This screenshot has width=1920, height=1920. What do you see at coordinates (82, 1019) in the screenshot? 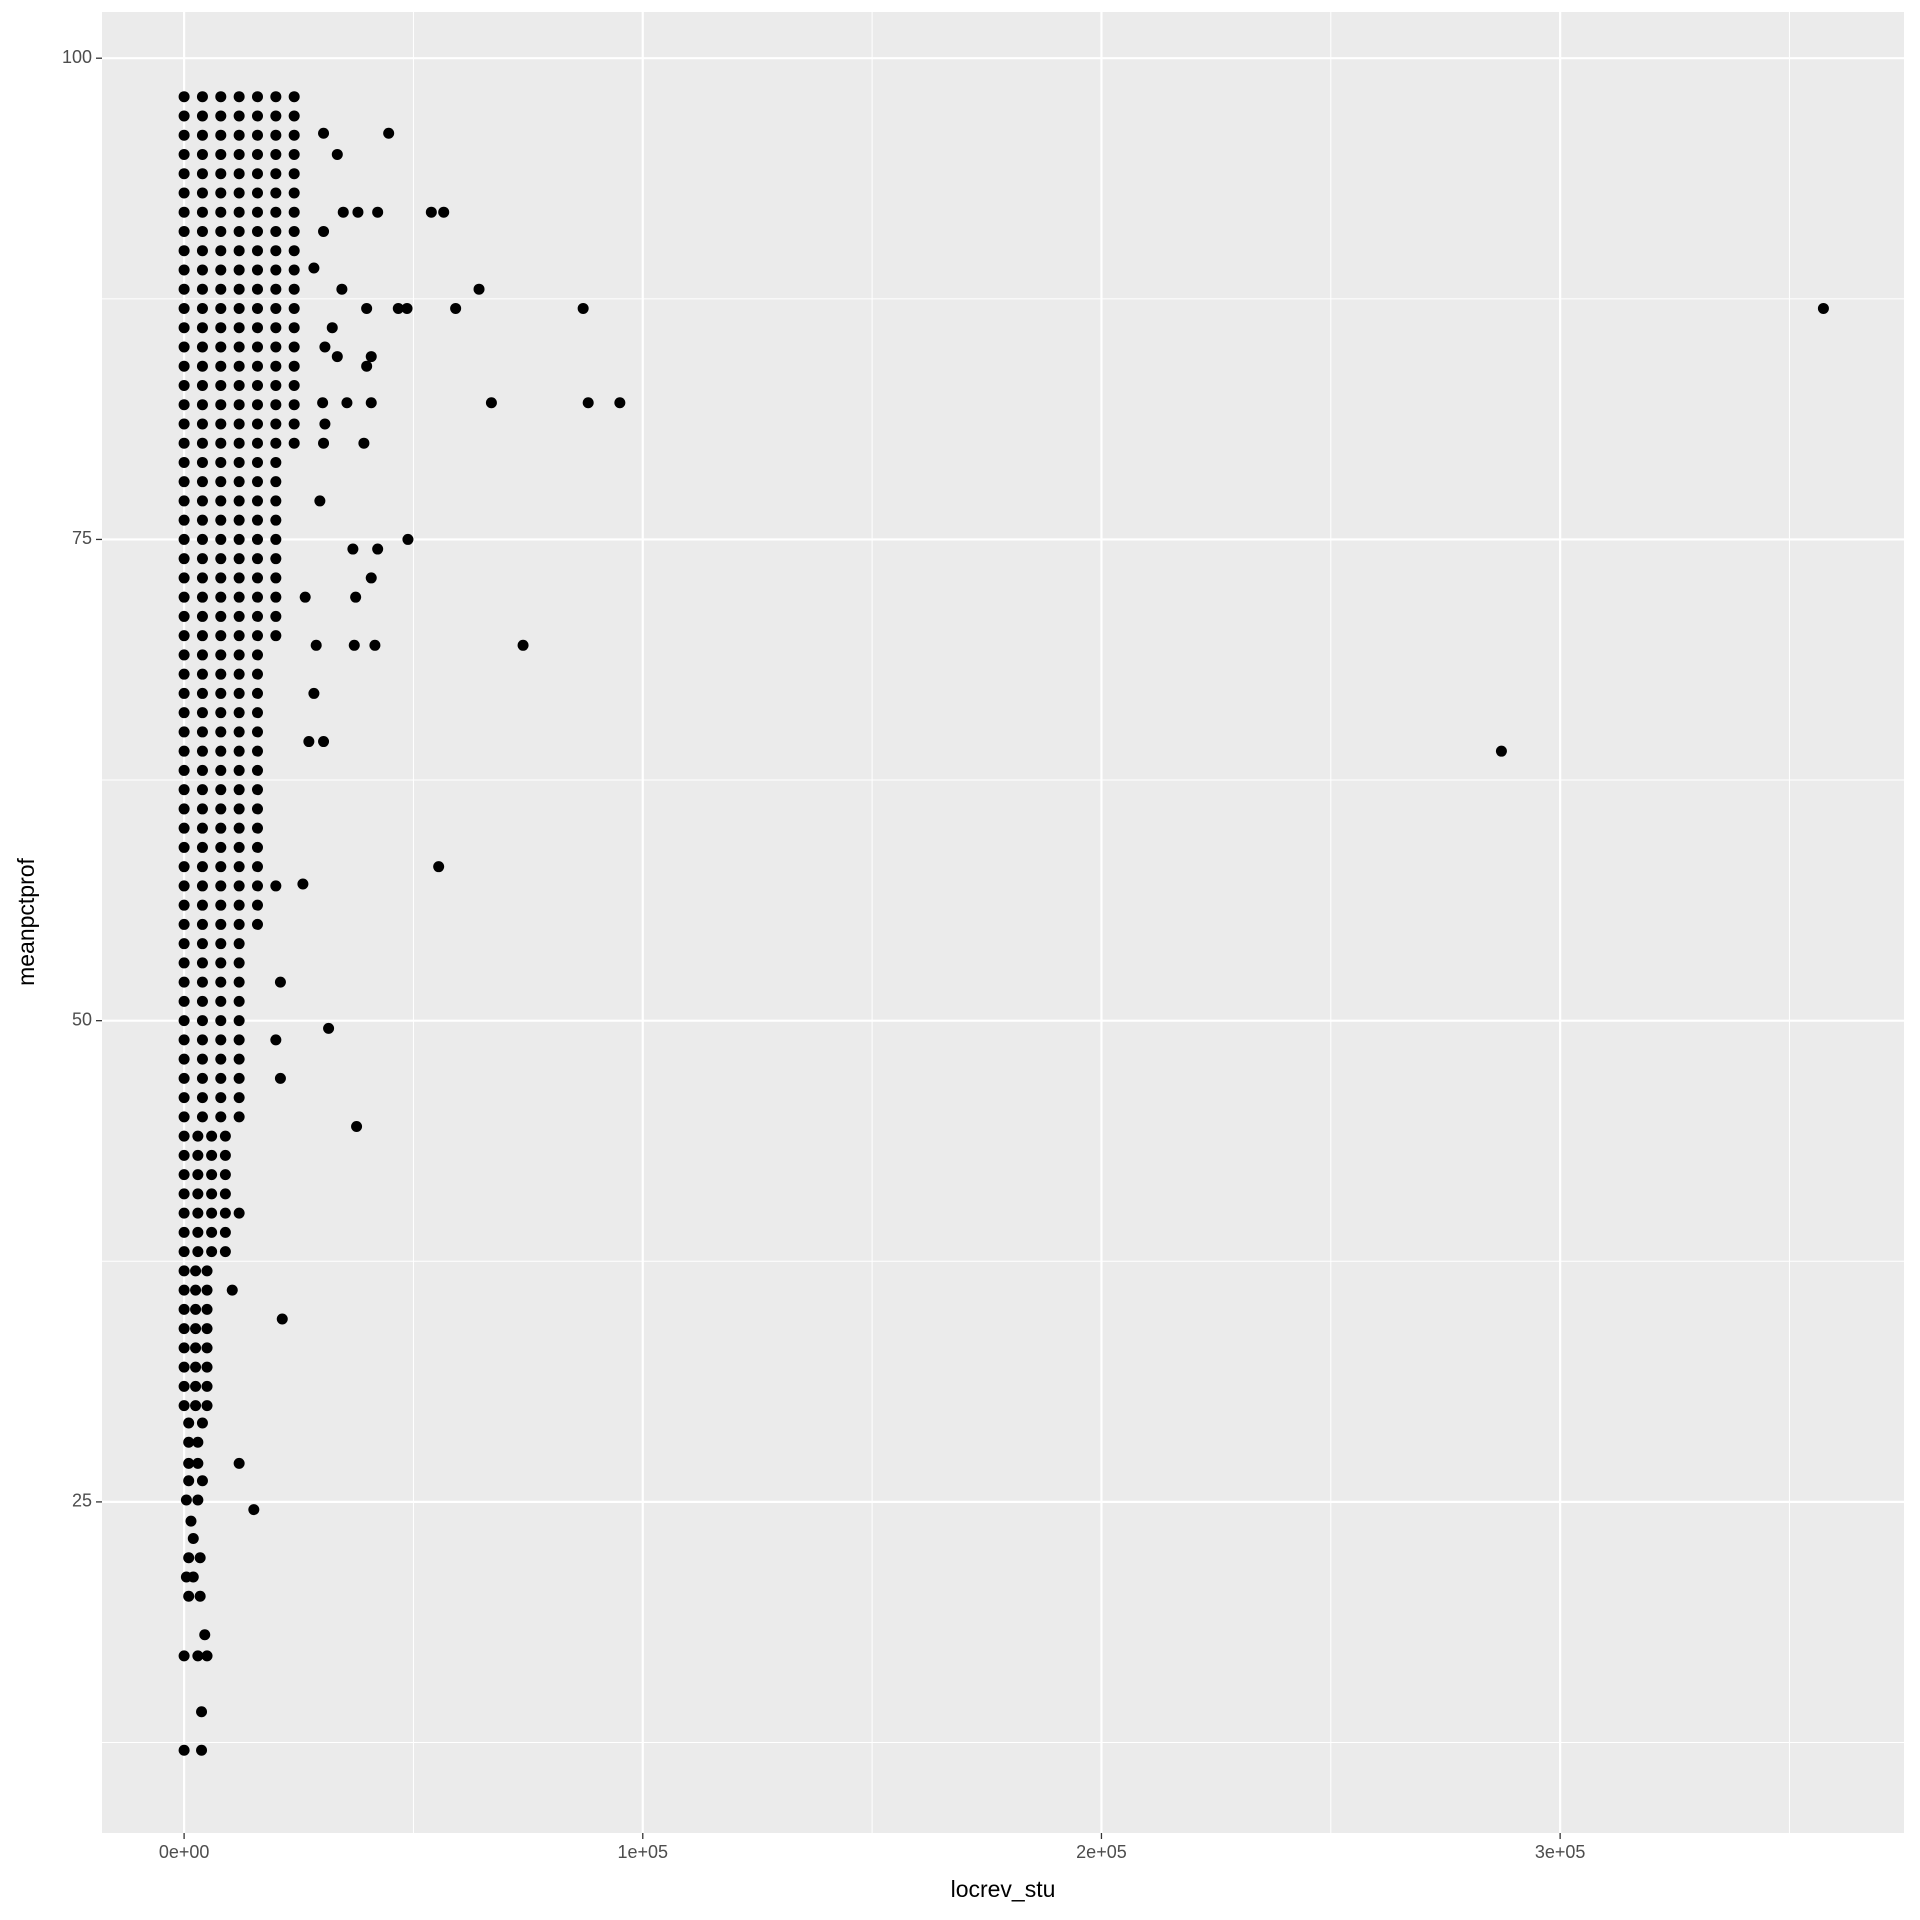
I see `y-tick-label: 50` at bounding box center [82, 1019].